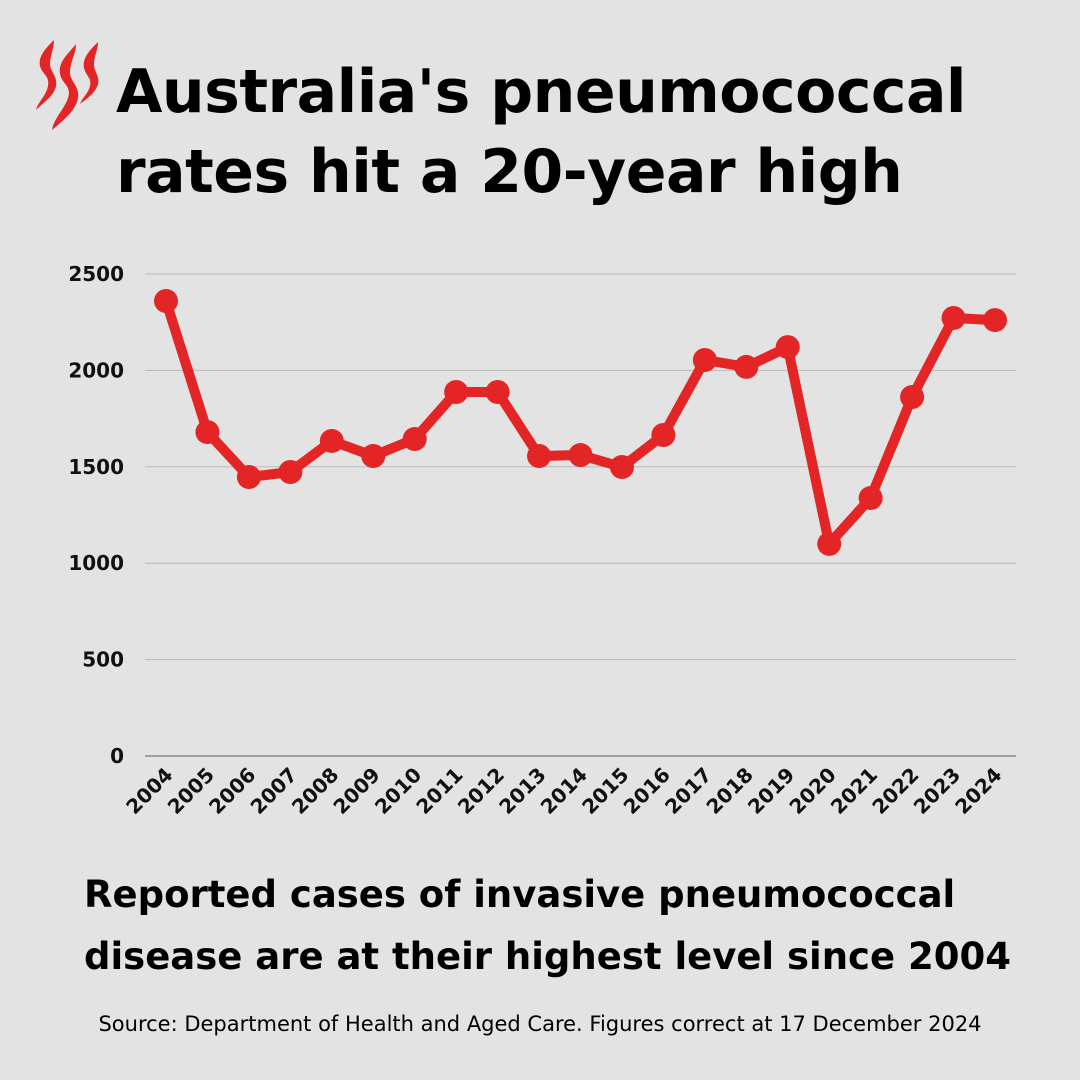  I want to click on data-point-2009, so click(373, 456).